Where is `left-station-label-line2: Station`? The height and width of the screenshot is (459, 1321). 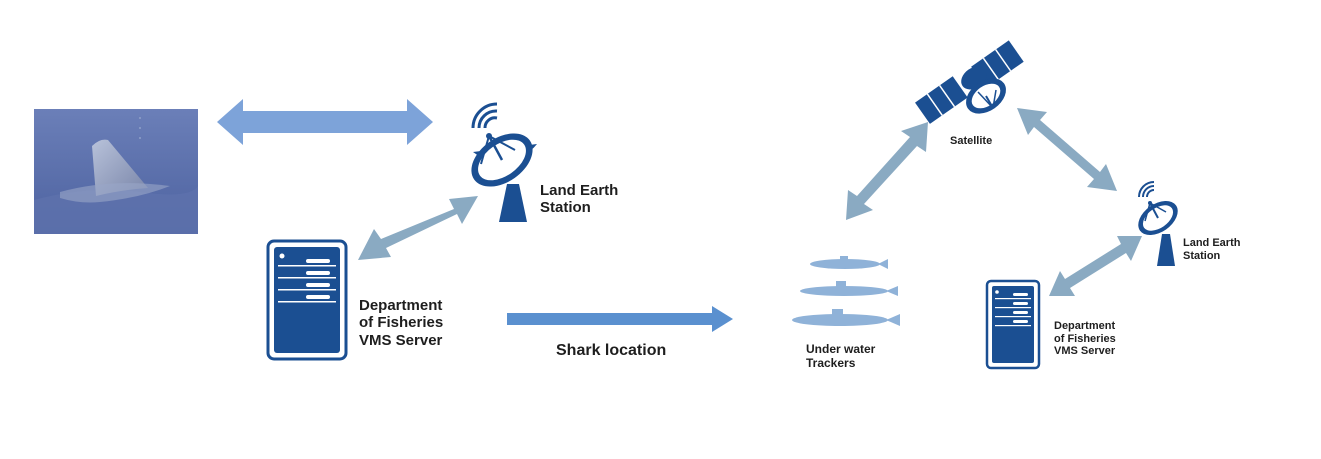 left-station-label-line2: Station is located at coordinates (565, 208).